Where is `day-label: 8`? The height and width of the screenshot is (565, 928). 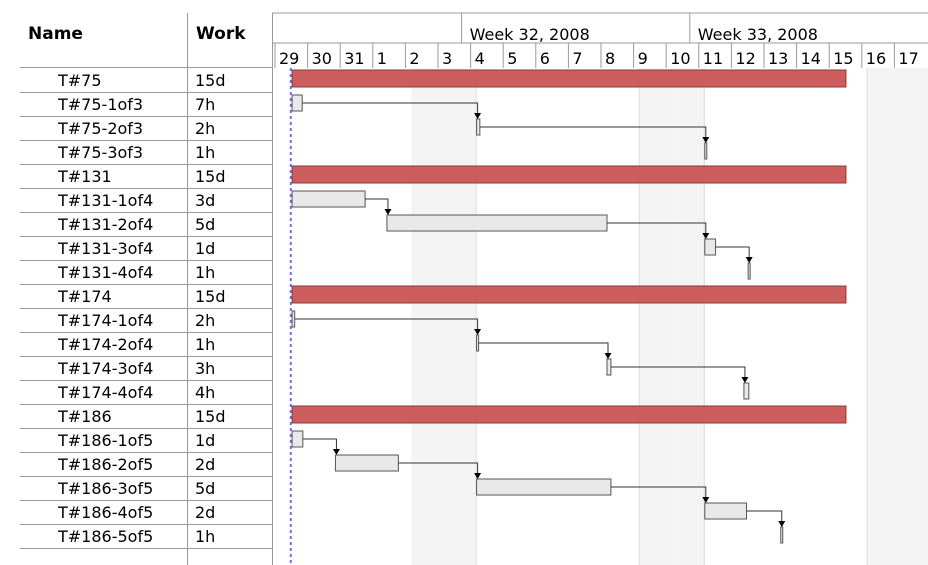 day-label: 8 is located at coordinates (610, 58).